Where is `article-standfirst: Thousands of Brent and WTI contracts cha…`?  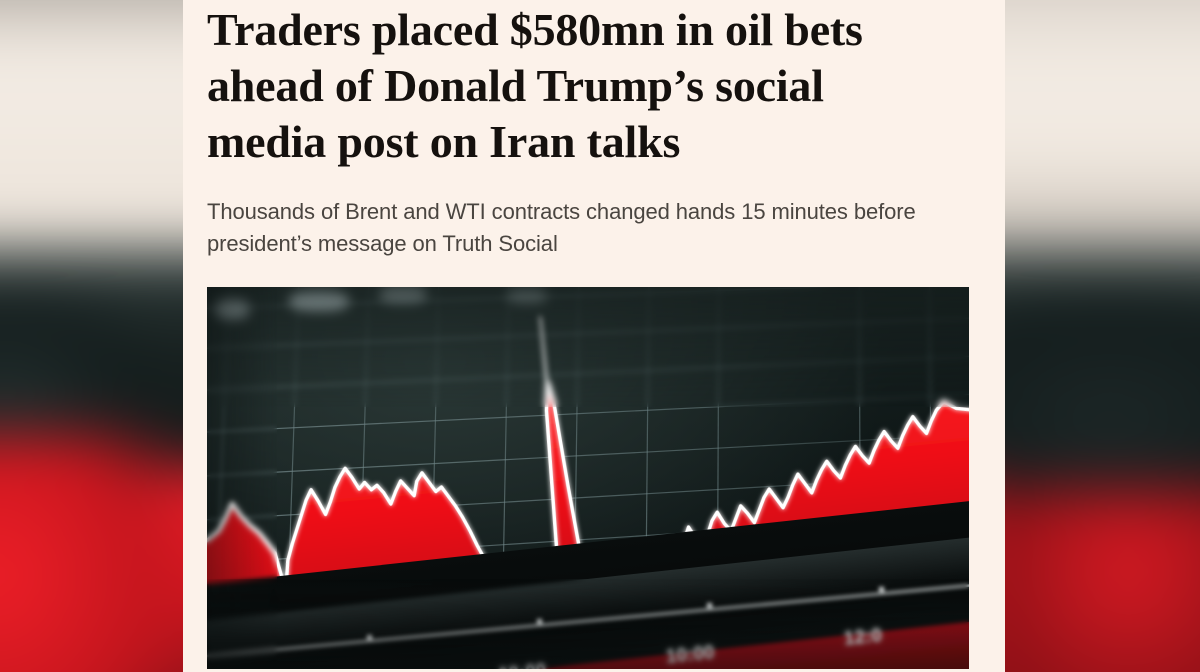 article-standfirst: Thousands of Brent and WTI contracts cha… is located at coordinates (561, 227).